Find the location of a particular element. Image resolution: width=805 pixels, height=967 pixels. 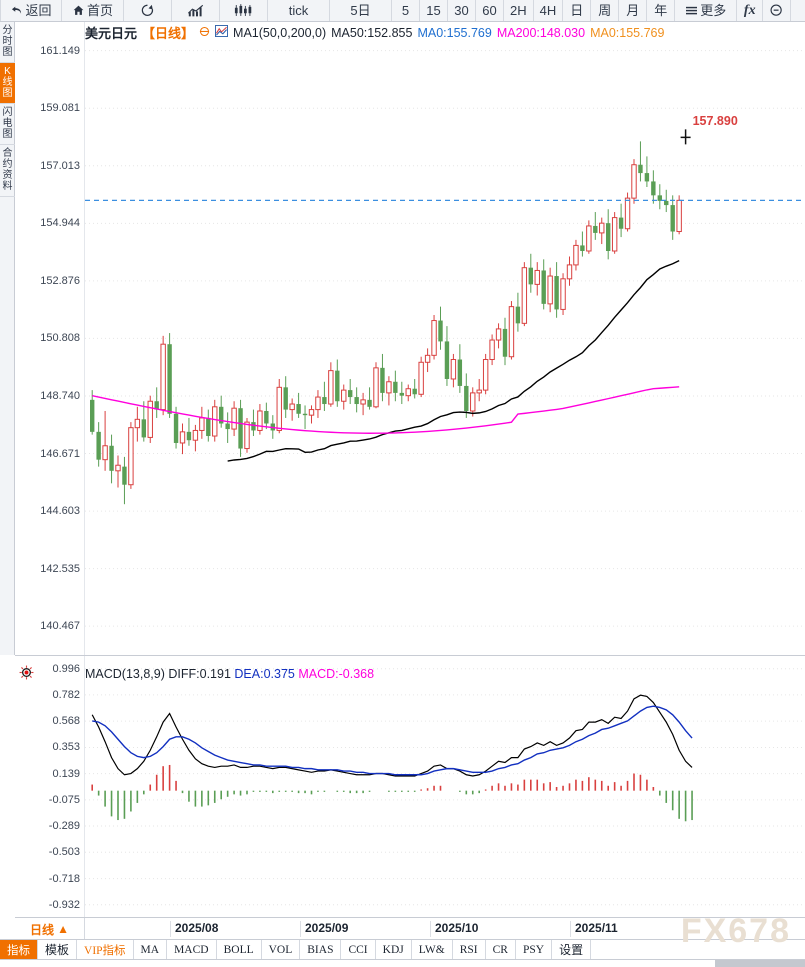

ma0-orange-label: MA0:155.769 is located at coordinates (627, 32).